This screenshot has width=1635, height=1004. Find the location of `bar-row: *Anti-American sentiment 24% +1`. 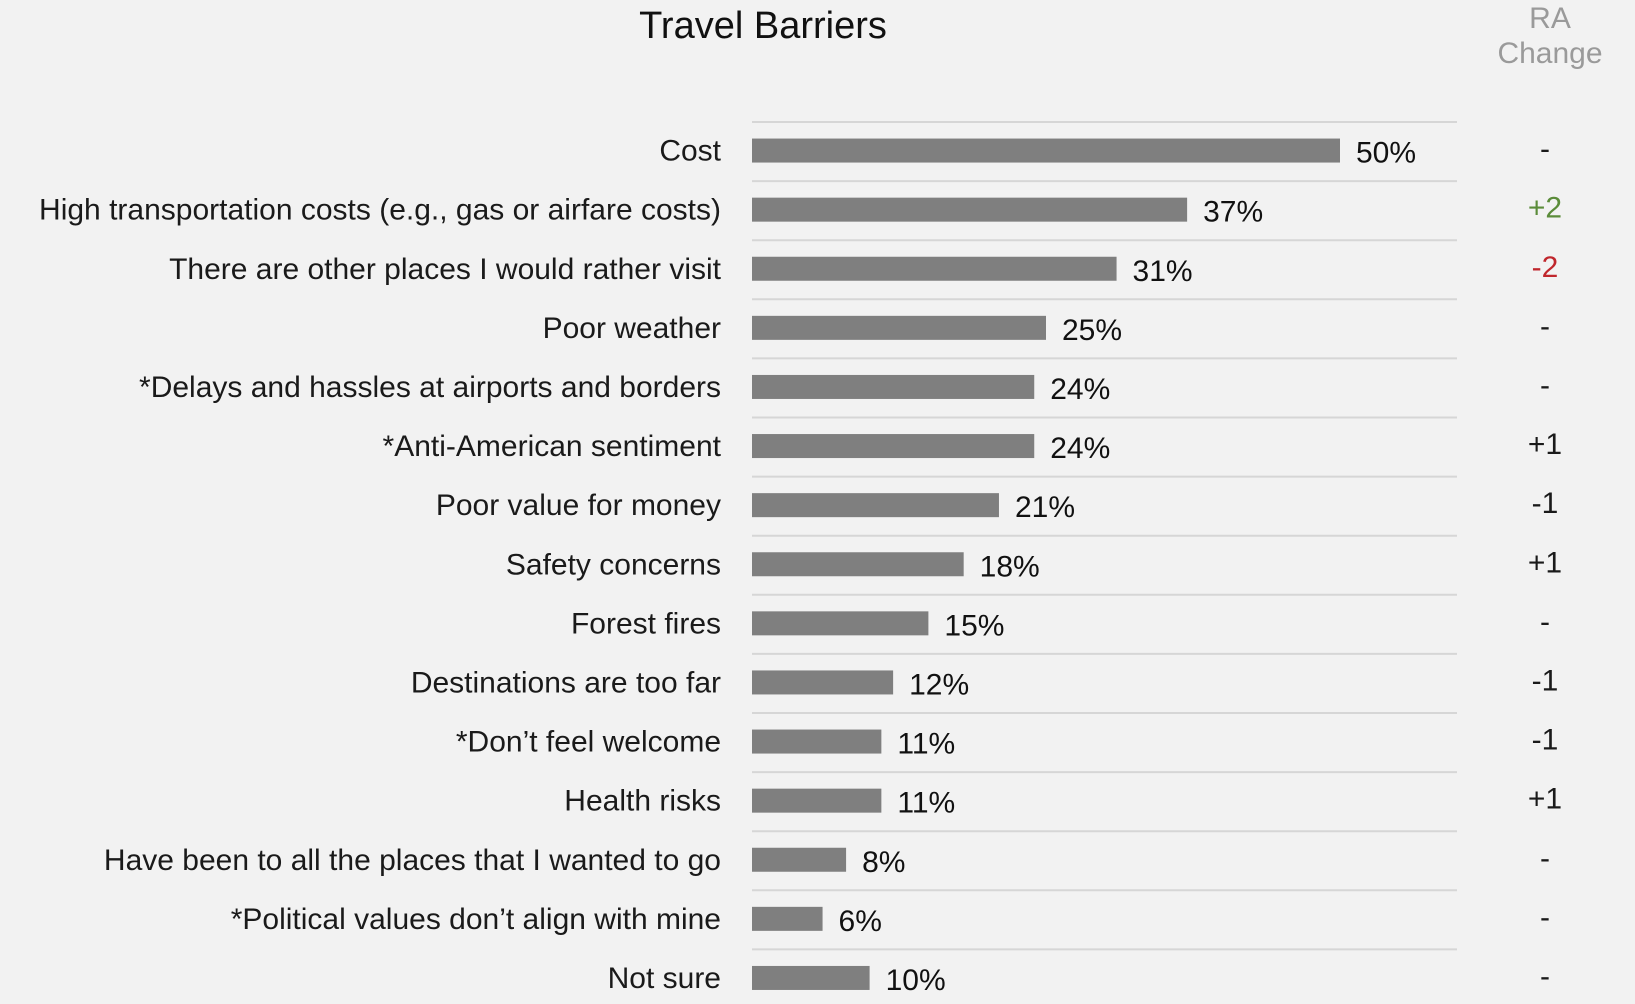

bar-row: *Anti-American sentiment 24% +1 is located at coordinates (973, 446).